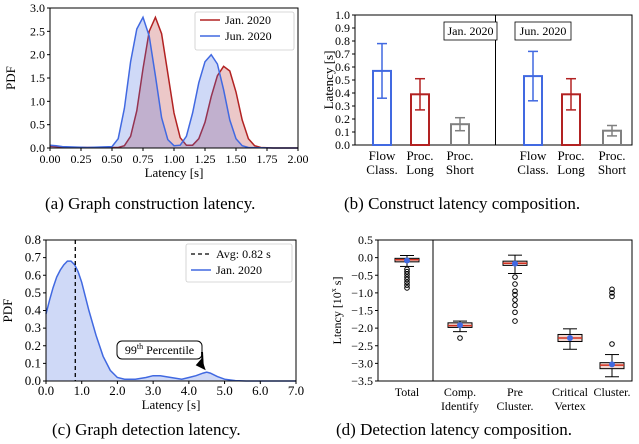  Describe the element at coordinates (514, 406) in the screenshot. I see `x-tick-label-line2: Cluster.` at that location.